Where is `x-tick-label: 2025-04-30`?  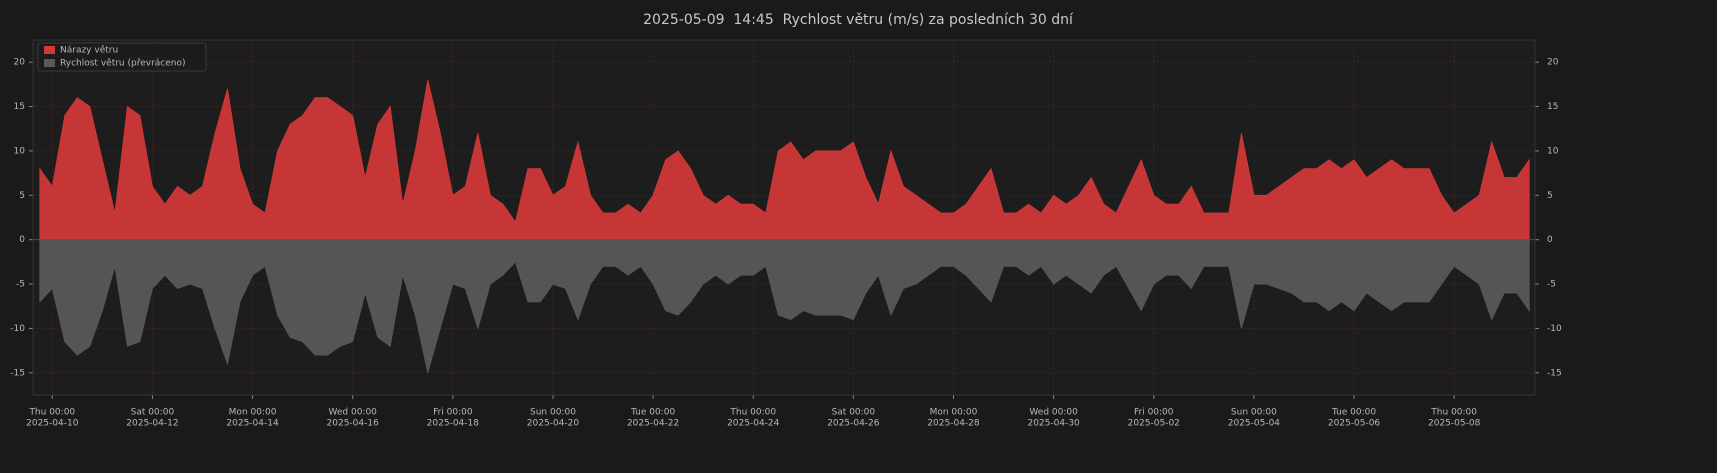 x-tick-label: 2025-04-30 is located at coordinates (1053, 424).